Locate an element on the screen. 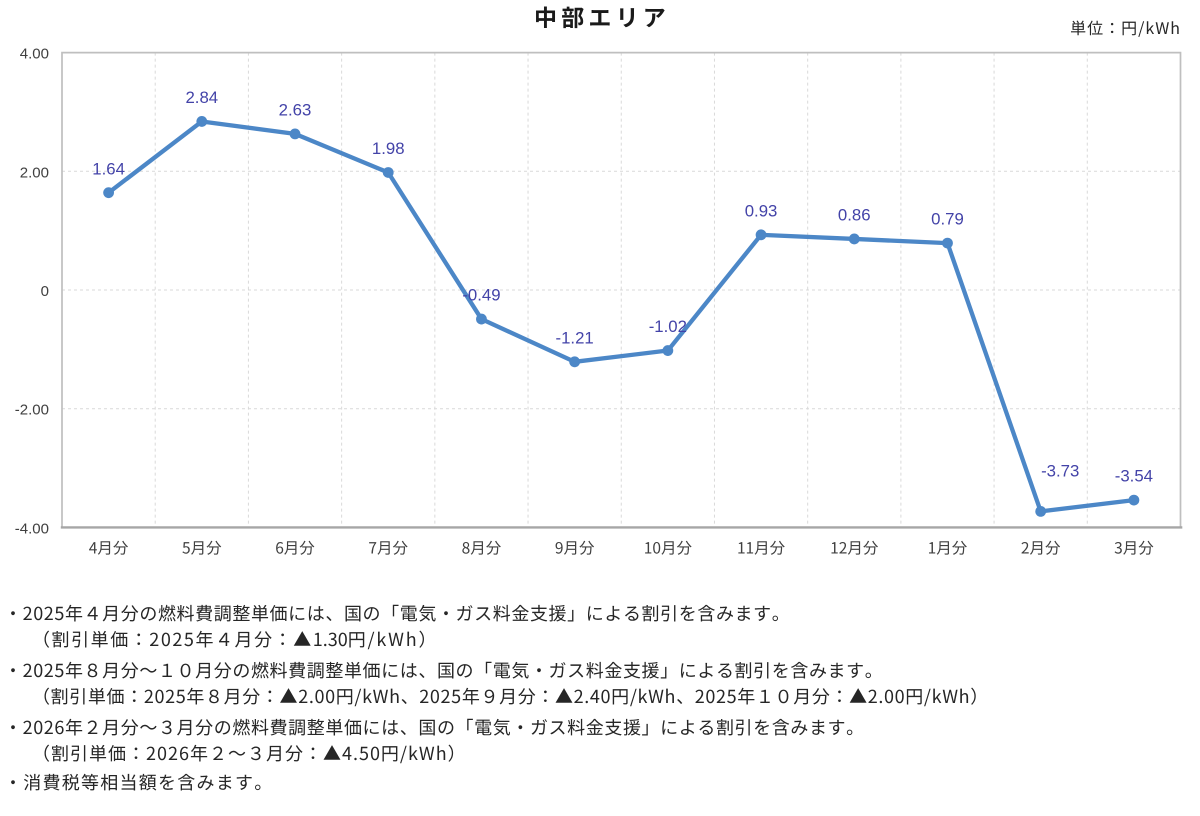 This screenshot has width=1200, height=816. svg-text: 2.00 is located at coordinates (34, 172).